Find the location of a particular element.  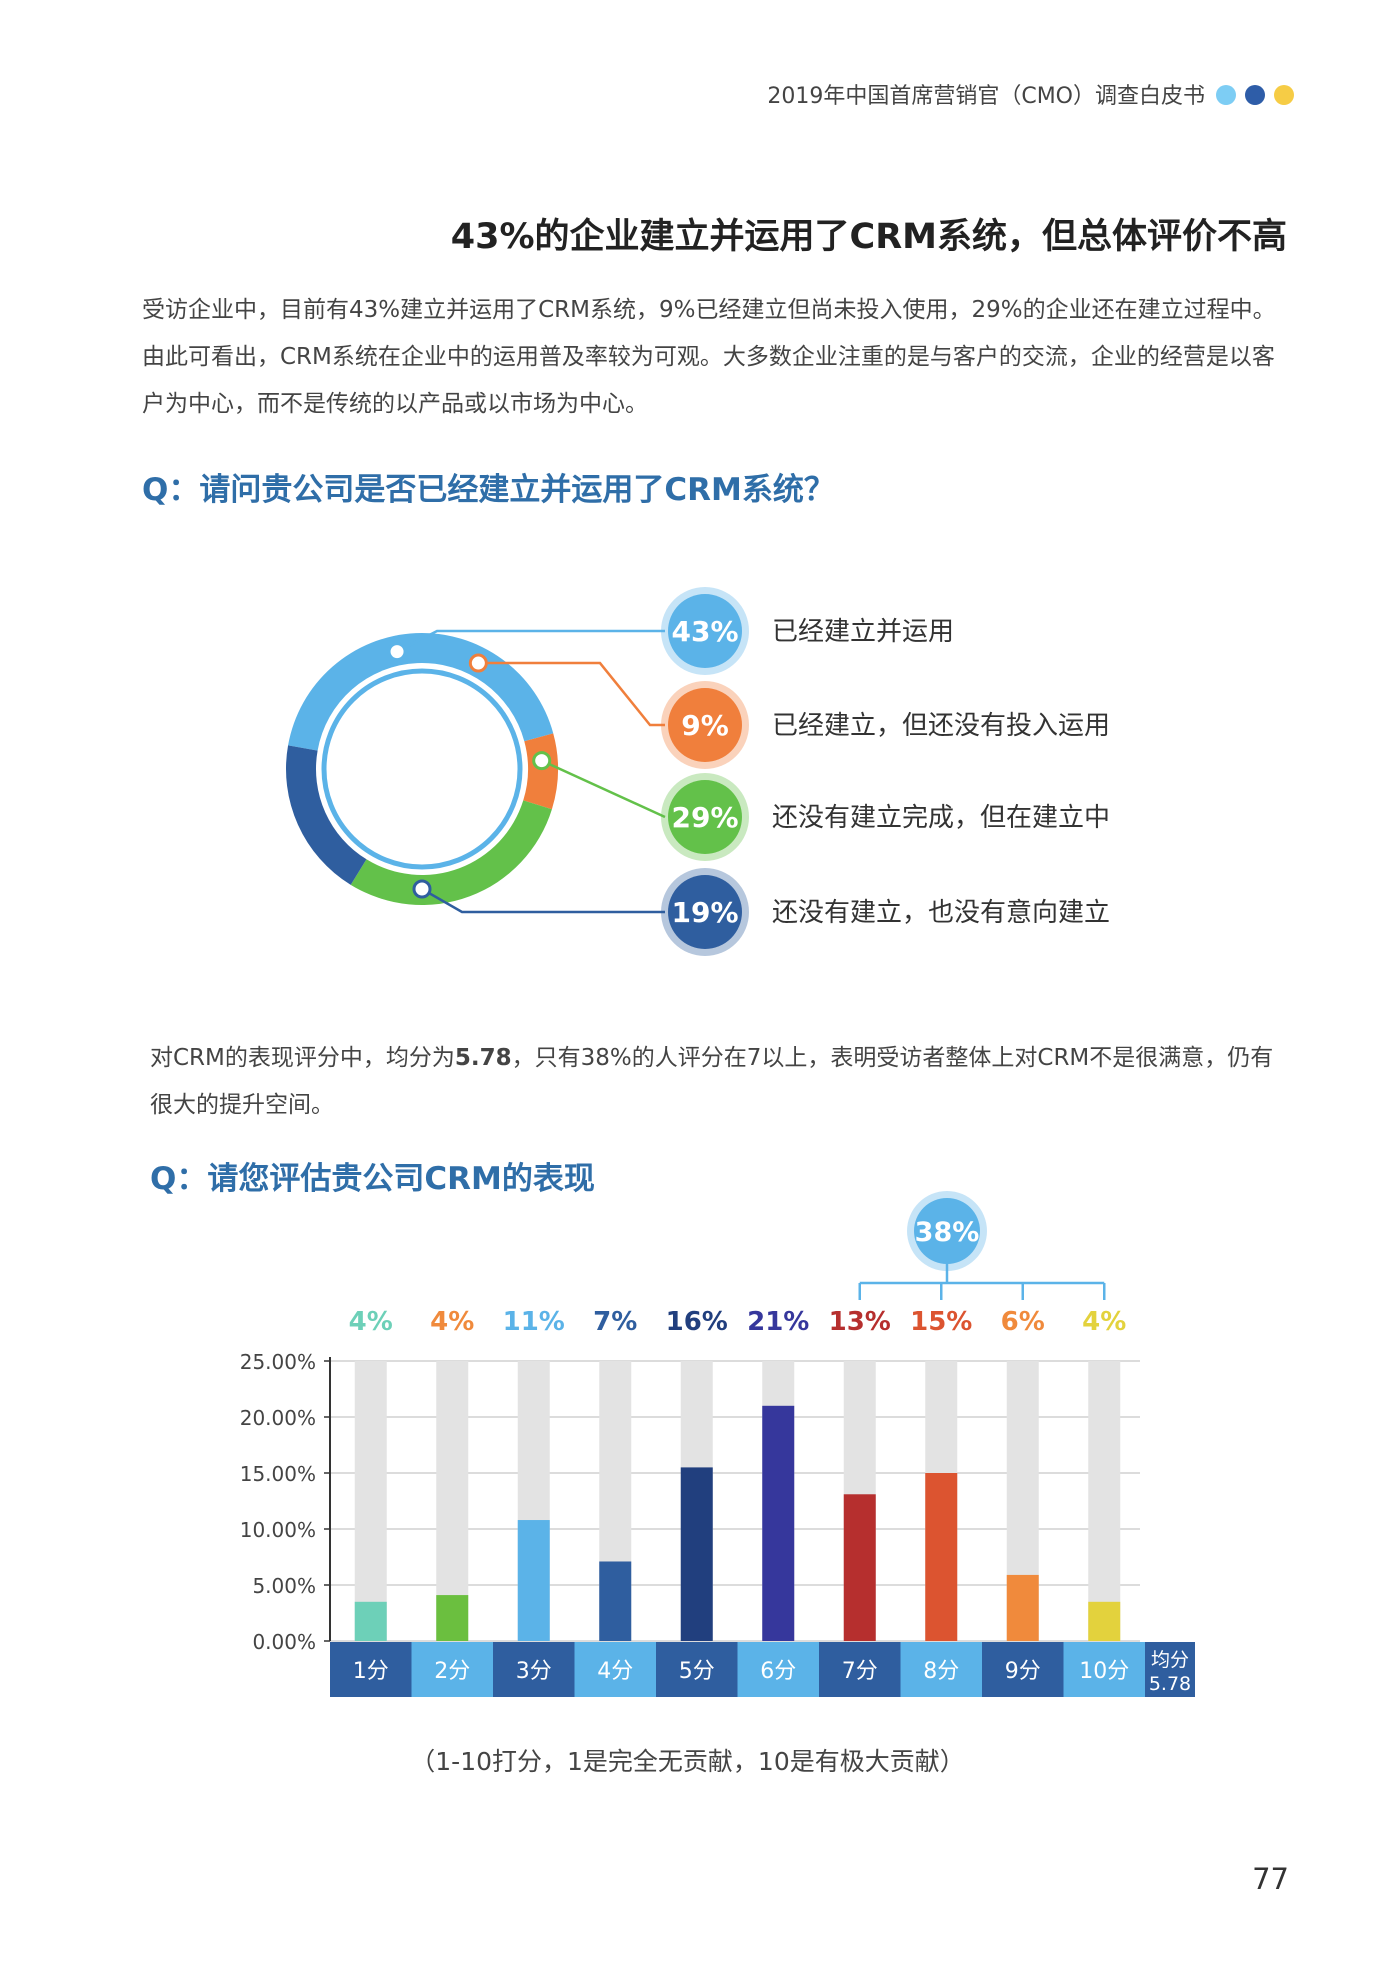

y-tick-label: 25.00% is located at coordinates (278, 1362).